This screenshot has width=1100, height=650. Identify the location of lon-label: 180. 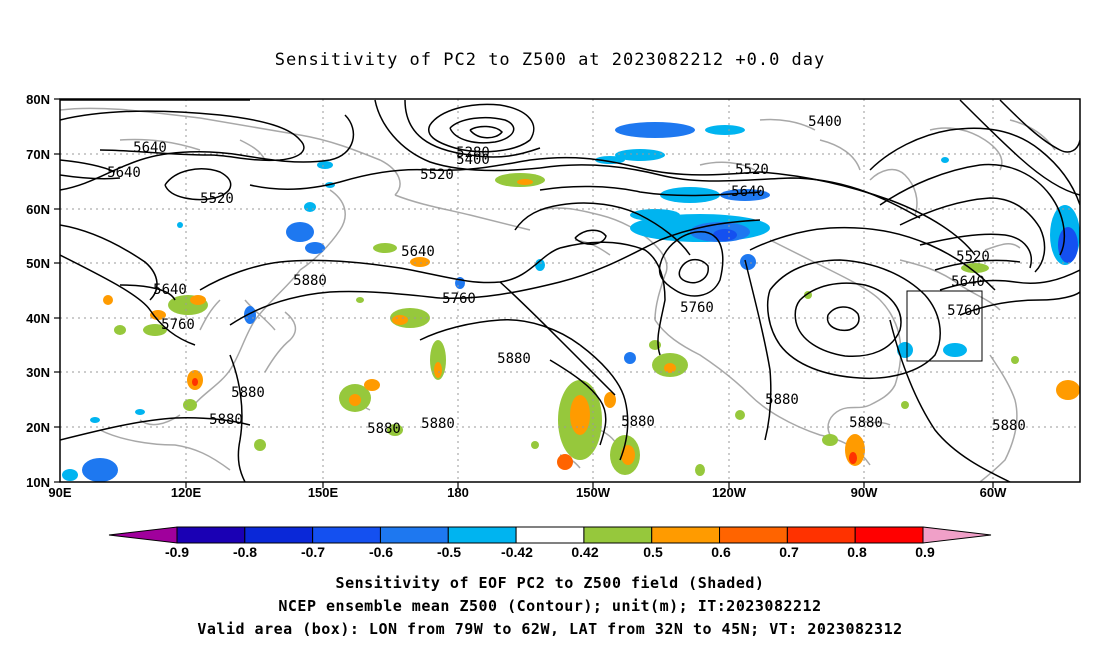
(458, 492).